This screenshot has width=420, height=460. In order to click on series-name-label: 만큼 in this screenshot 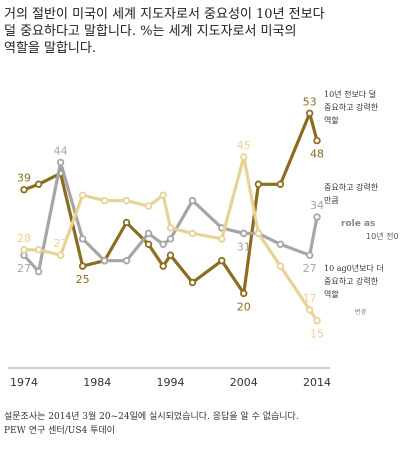, I will do `click(331, 200)`.